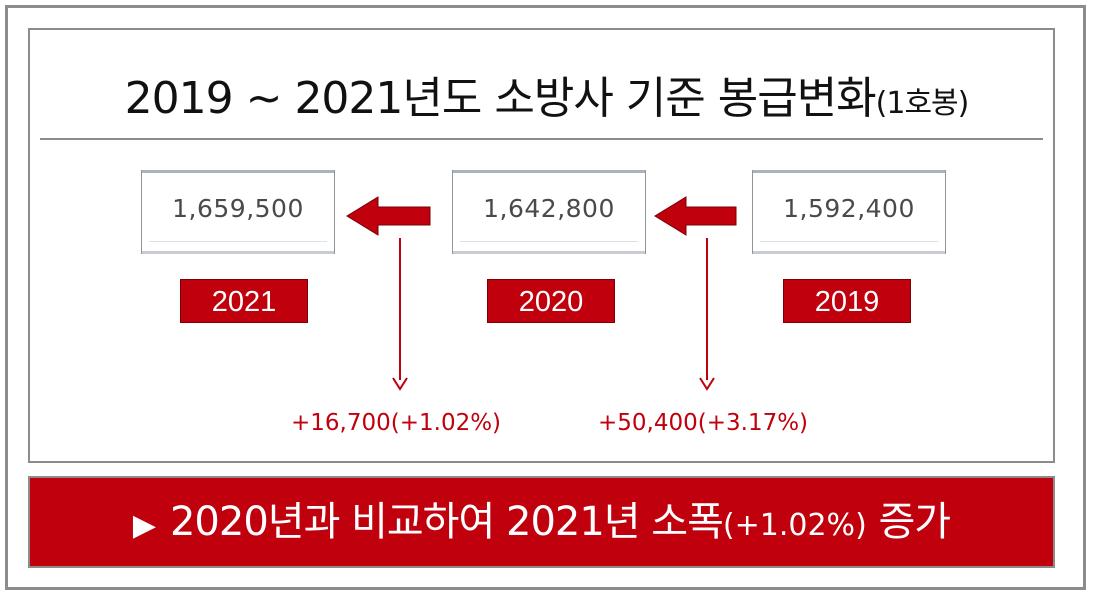  What do you see at coordinates (144, 525) in the screenshot?
I see `play-triangle-icon: ▶` at bounding box center [144, 525].